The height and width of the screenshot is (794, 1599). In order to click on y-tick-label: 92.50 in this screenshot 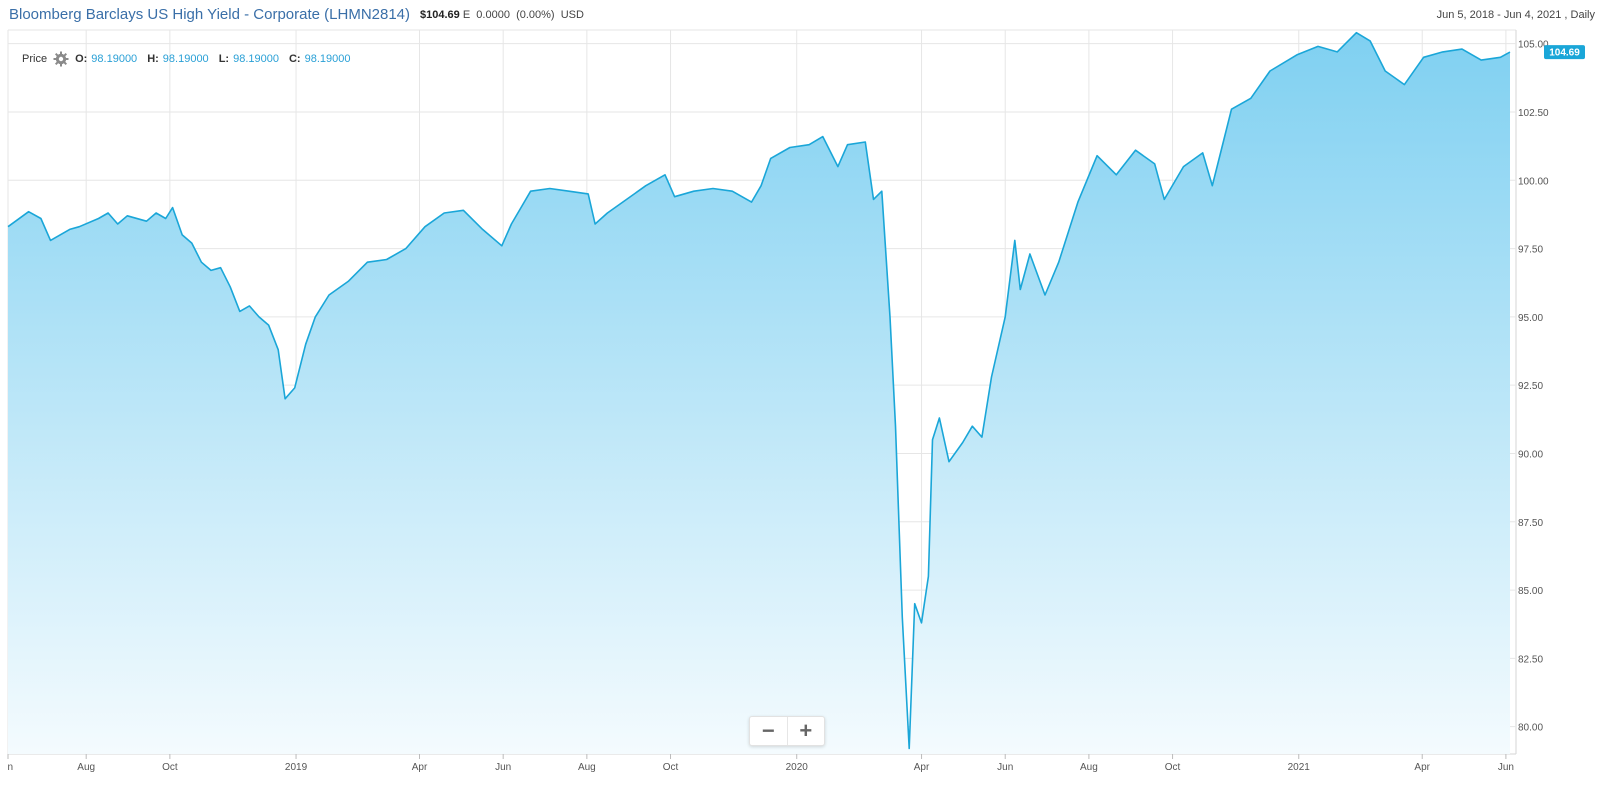, I will do `click(1530, 386)`.